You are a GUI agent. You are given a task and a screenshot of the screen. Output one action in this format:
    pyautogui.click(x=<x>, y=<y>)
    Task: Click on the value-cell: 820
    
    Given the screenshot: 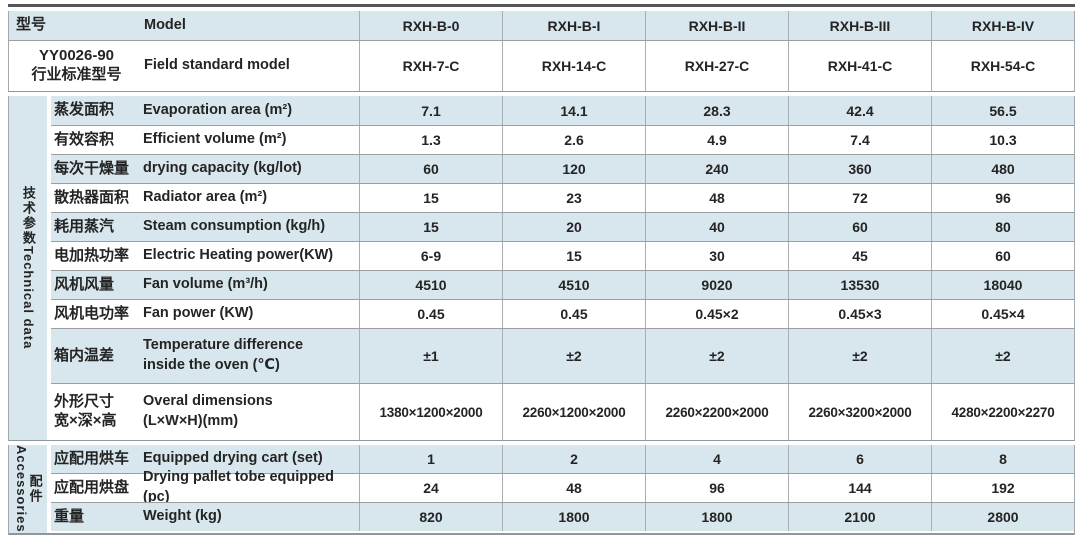 What is the action you would take?
    pyautogui.click(x=430, y=517)
    